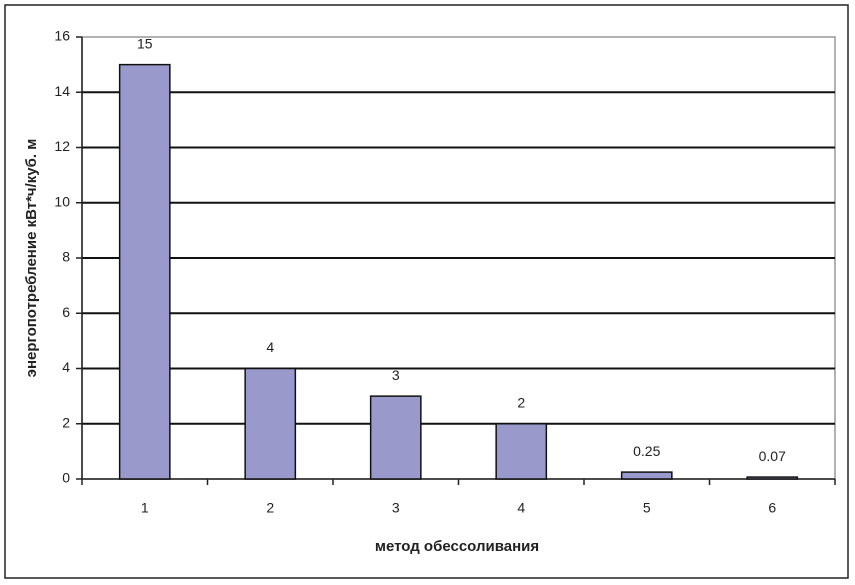  I want to click on y-tick-label: 4, so click(66, 367).